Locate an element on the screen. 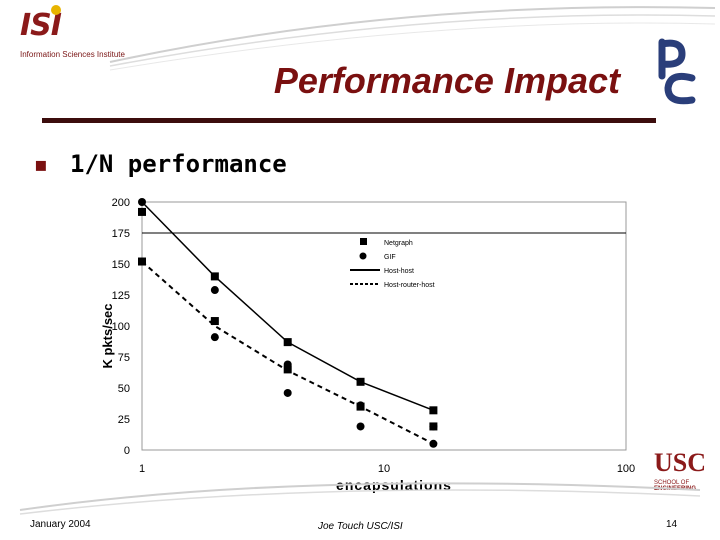  slide-title: Performance Impact is located at coordinates (446, 80).